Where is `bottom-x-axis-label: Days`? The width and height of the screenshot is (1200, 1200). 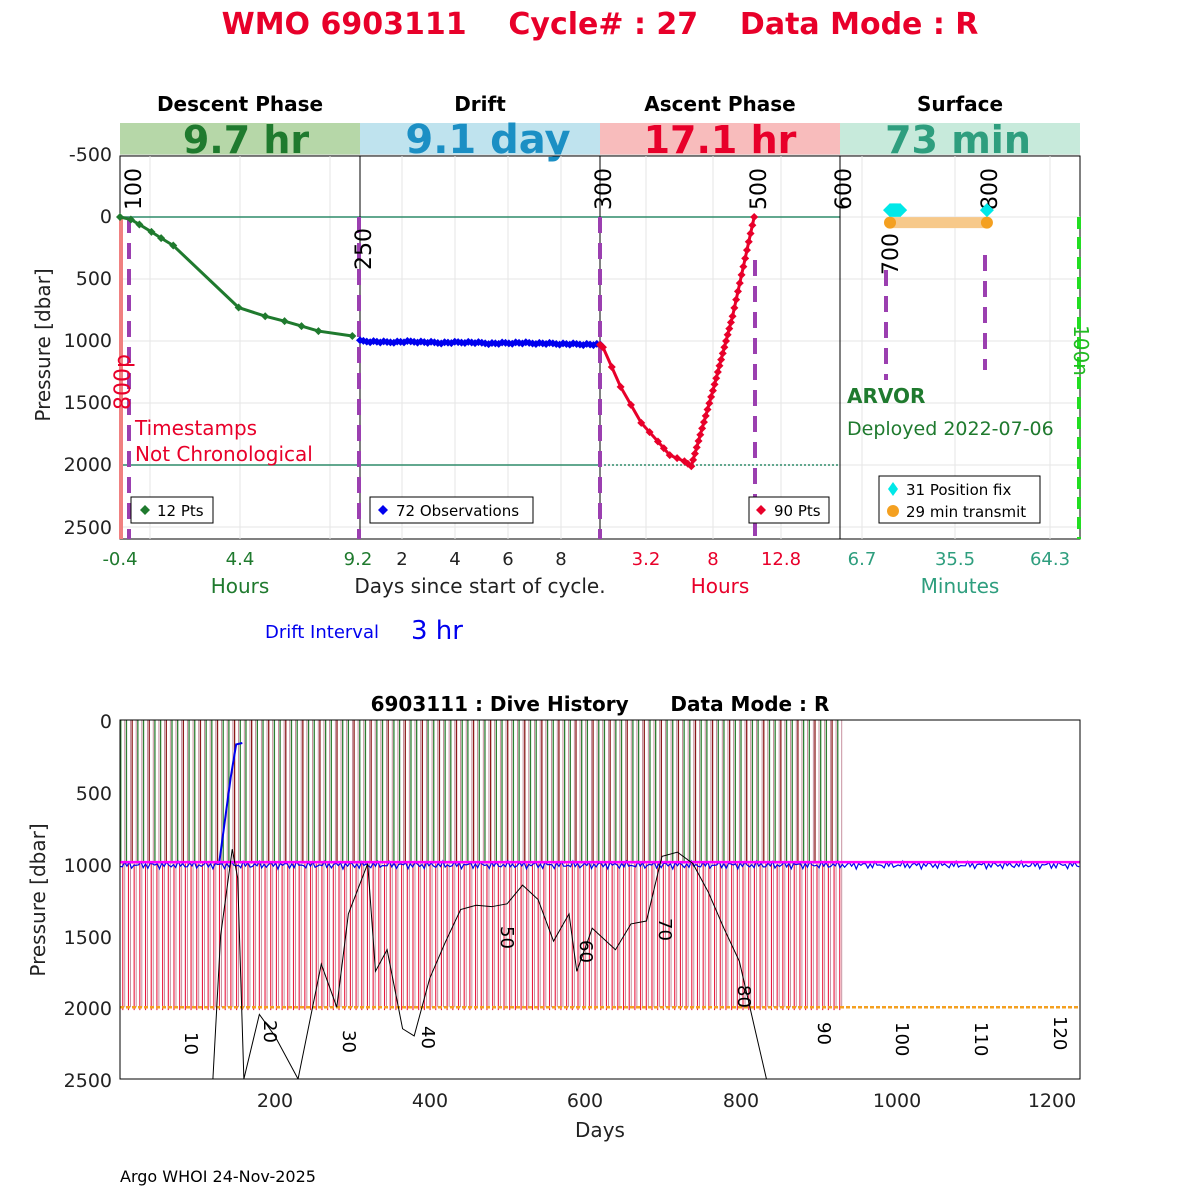 bottom-x-axis-label: Days is located at coordinates (600, 1130).